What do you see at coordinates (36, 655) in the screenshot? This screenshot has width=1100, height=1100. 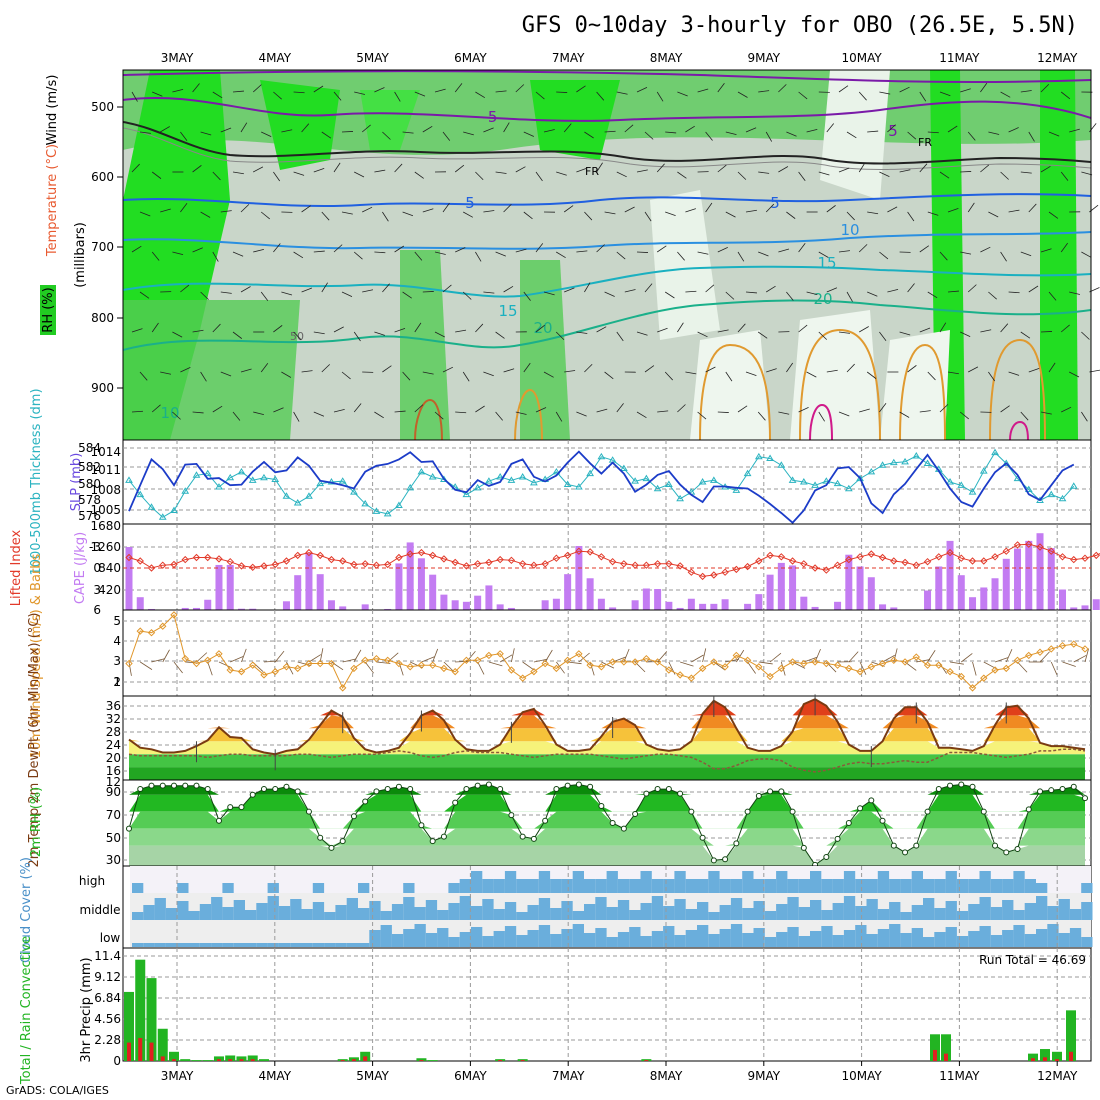 I see `wind10-ylabel: 10m Wind Speed (m/s) & Barbs` at bounding box center [36, 655].